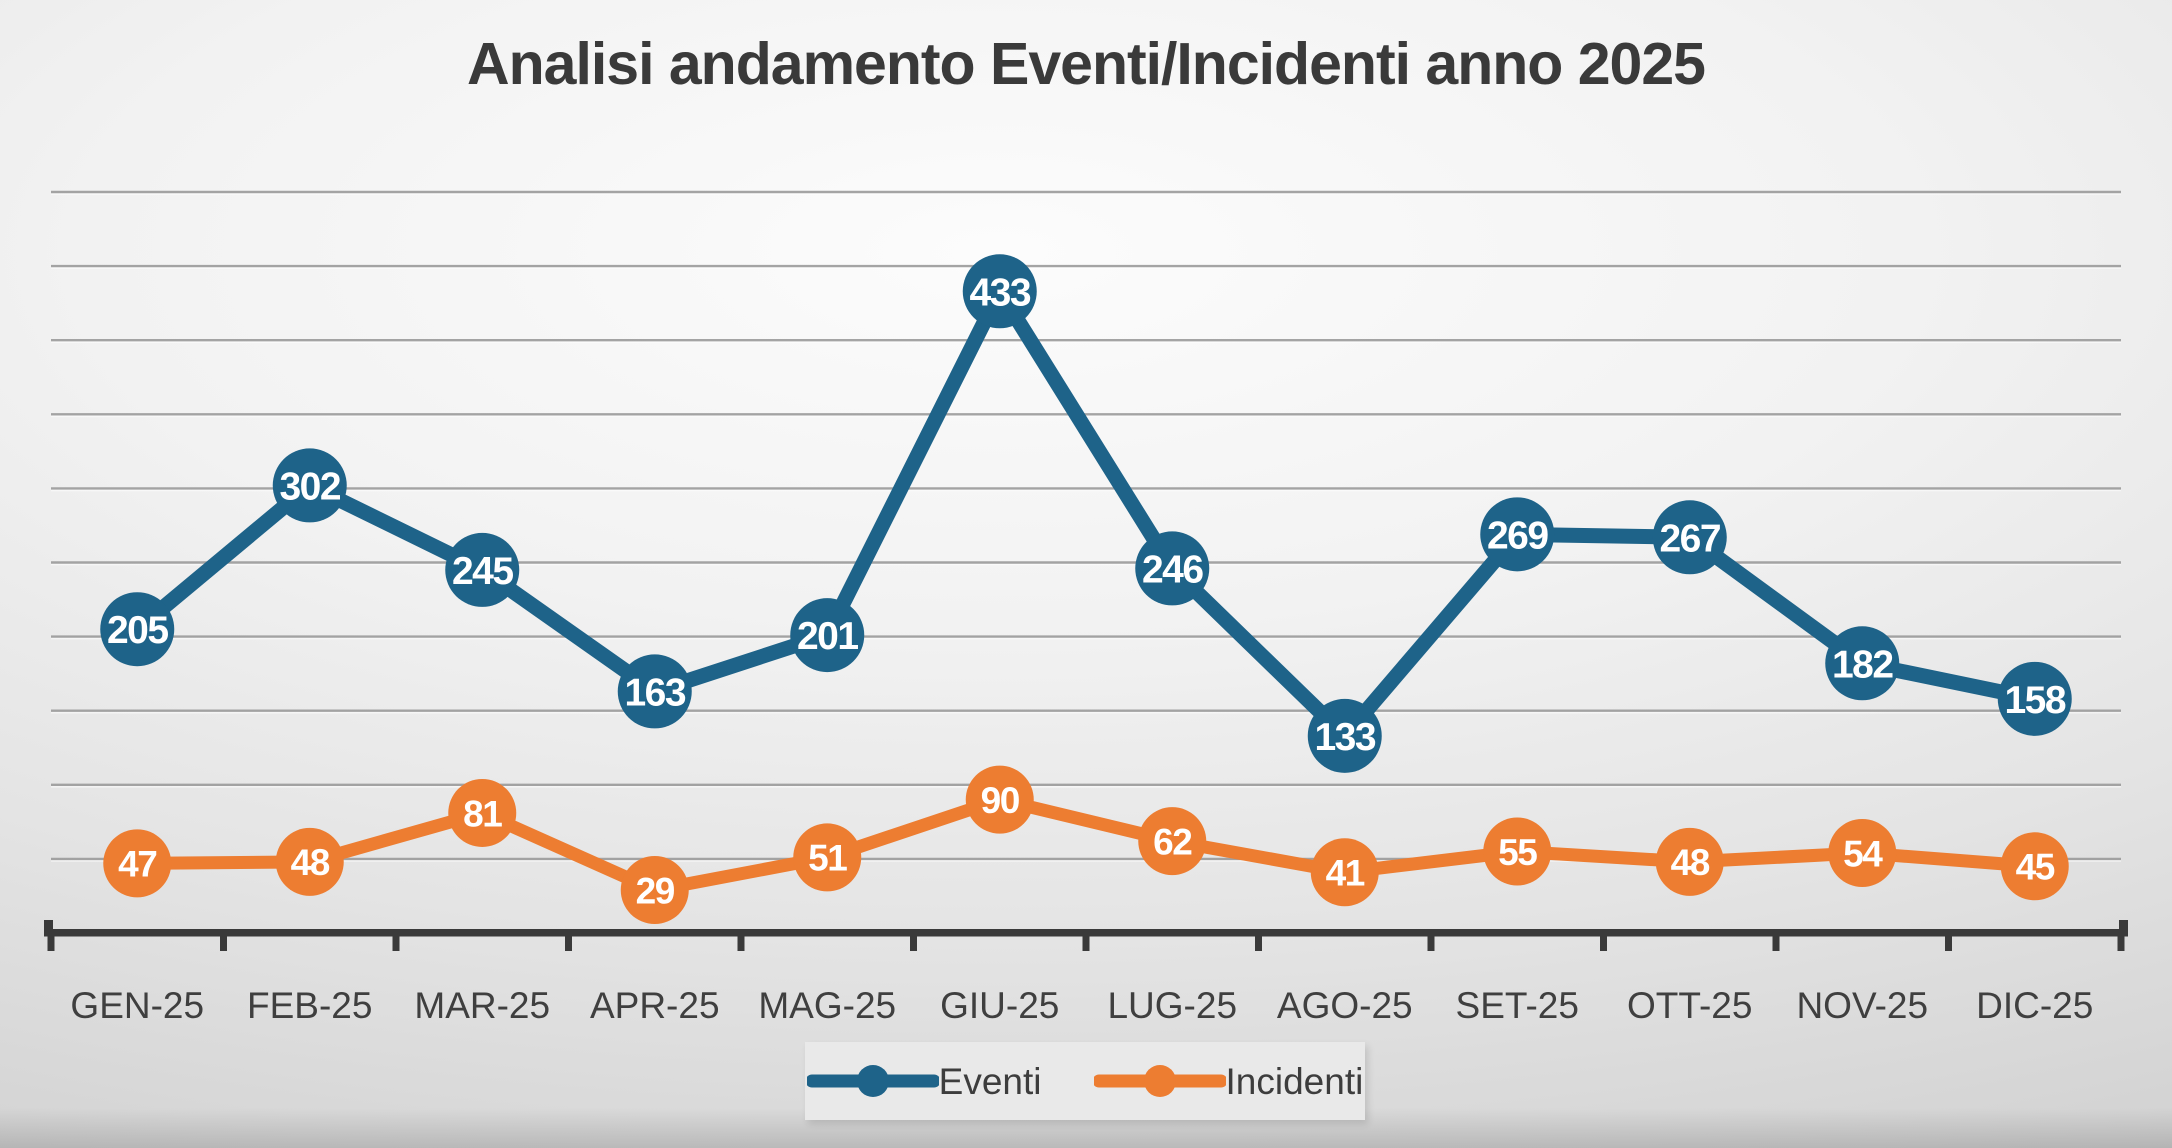 The image size is (2172, 1148). I want to click on data-point-value-eventi: 433, so click(999, 292).